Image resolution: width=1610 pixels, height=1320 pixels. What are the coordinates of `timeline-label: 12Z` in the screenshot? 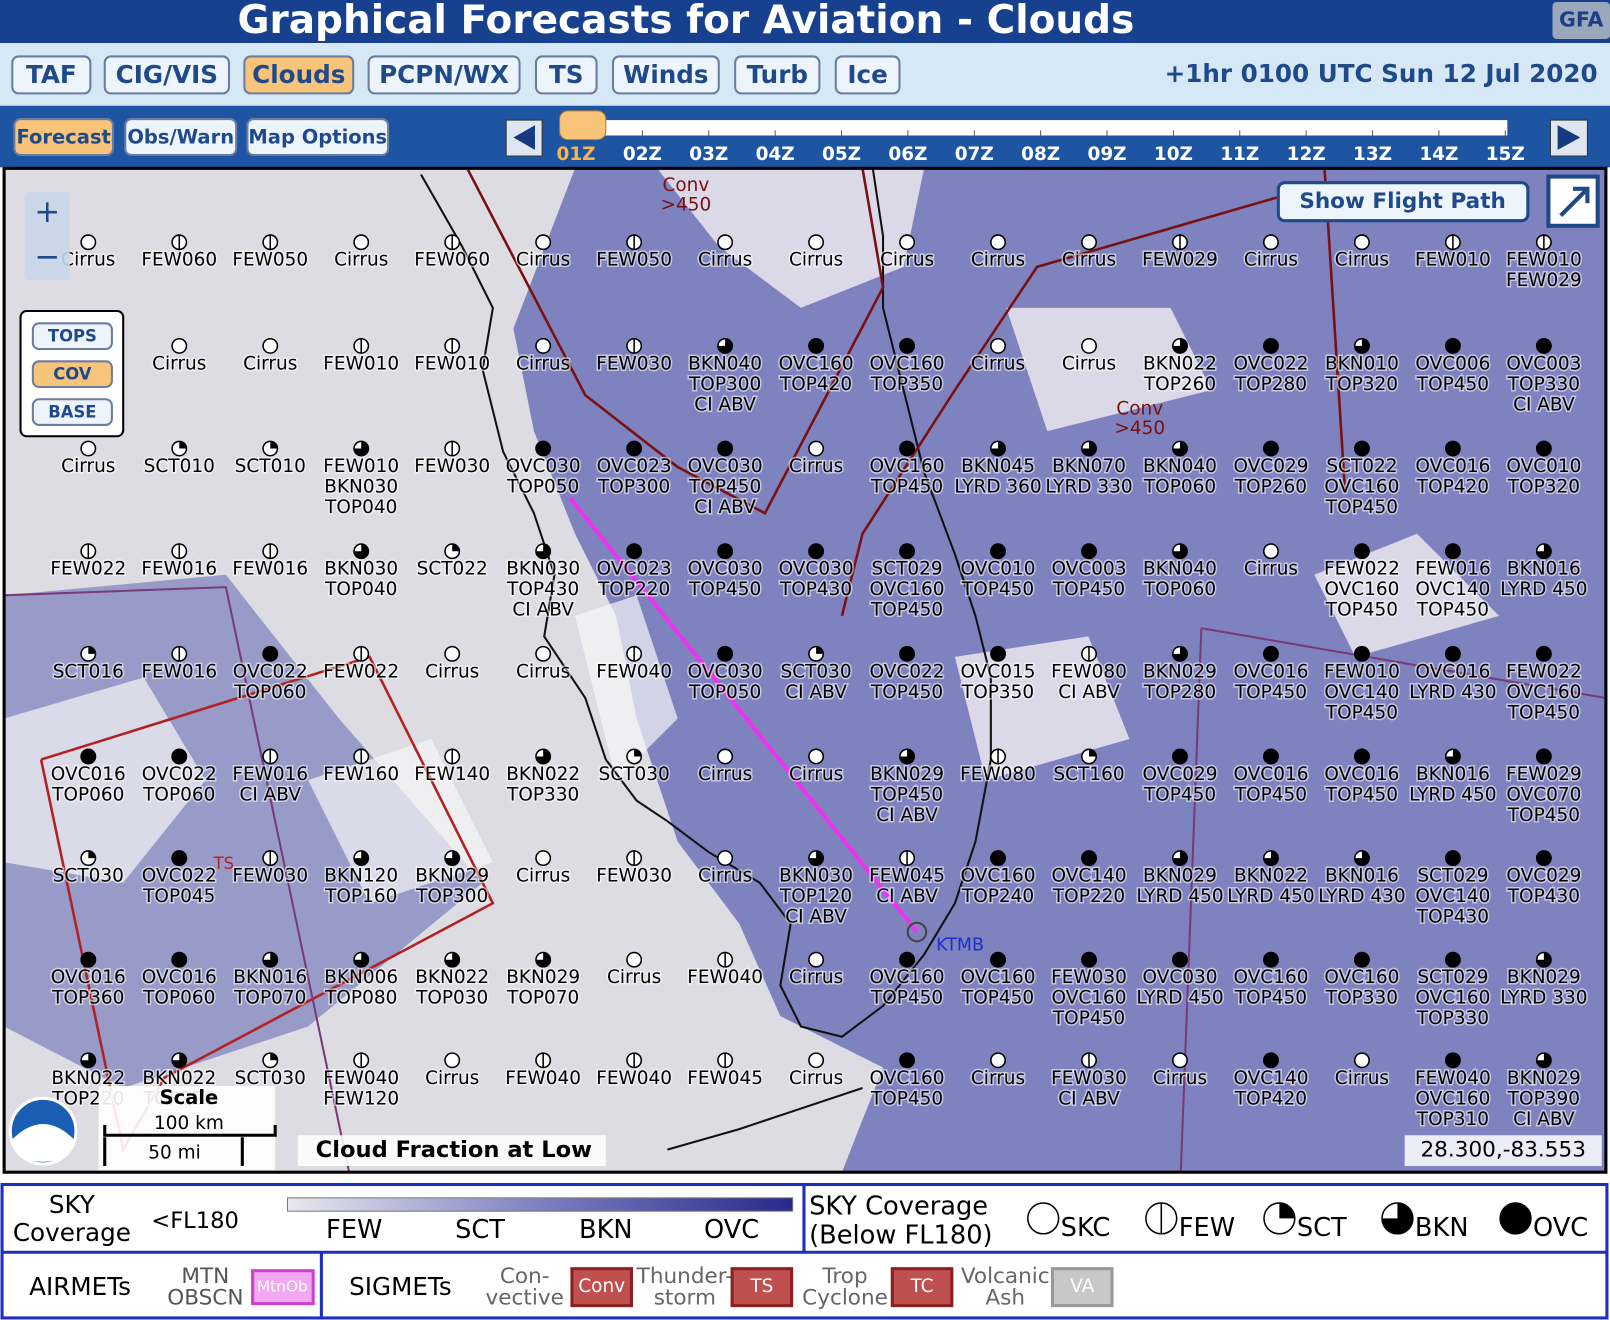 It's located at (1306, 154).